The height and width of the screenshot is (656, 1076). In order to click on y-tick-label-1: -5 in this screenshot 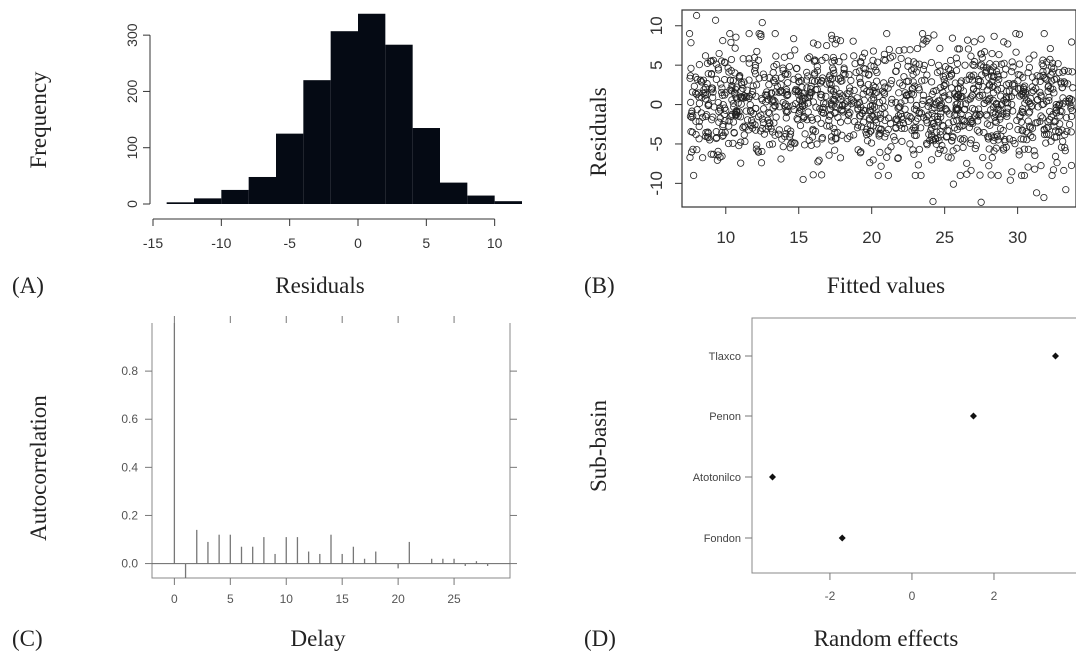, I will do `click(656, 143)`.